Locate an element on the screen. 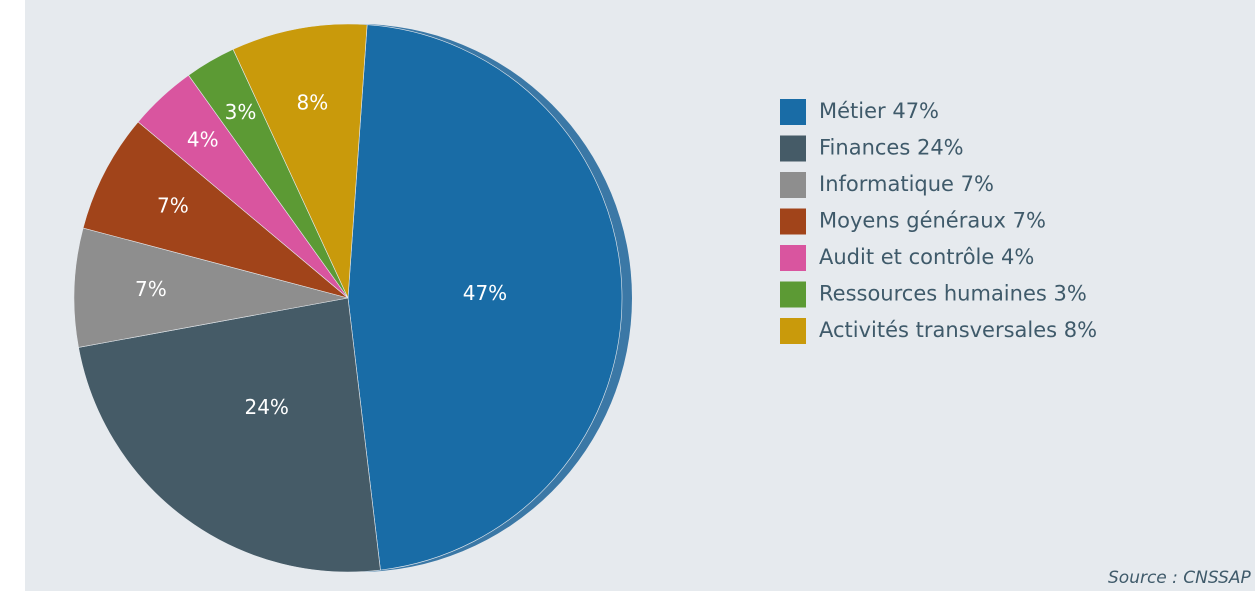 The width and height of the screenshot is (1255, 591). source: Source : CNSSAP is located at coordinates (1179, 578).